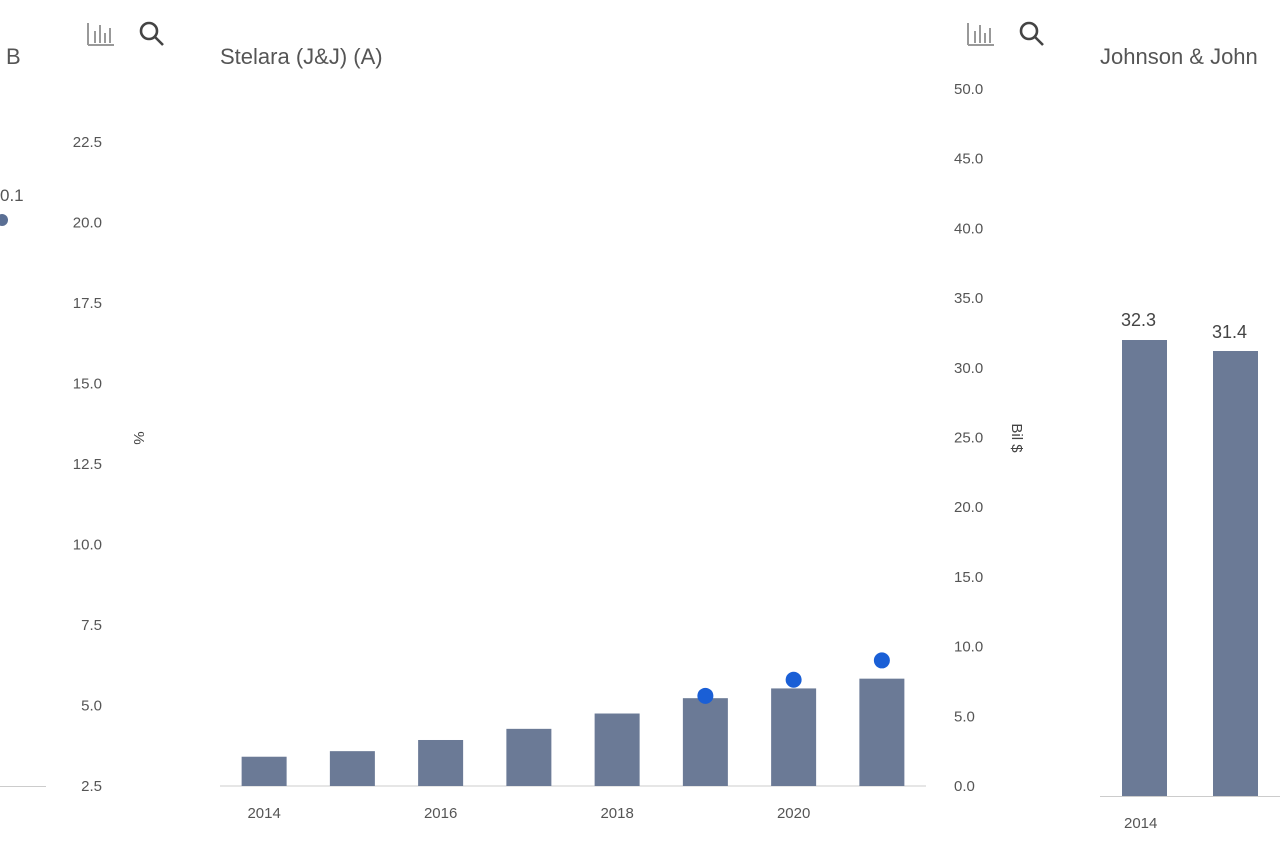 Image resolution: width=1280 pixels, height=868 pixels. I want to click on right-chart-x-tick: 2014, so click(1141, 823).